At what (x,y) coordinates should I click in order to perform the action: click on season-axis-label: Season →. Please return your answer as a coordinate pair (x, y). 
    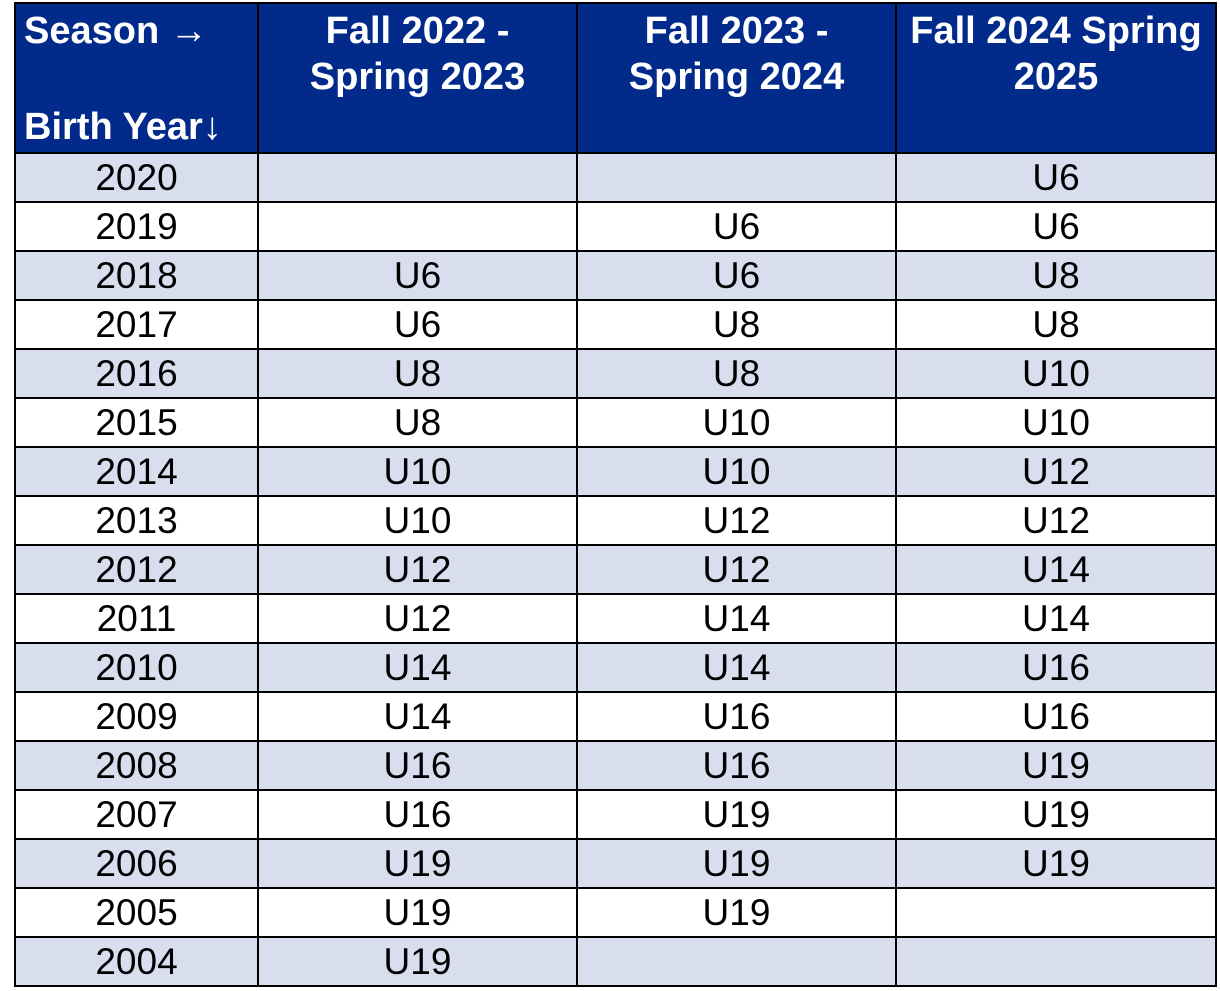
    Looking at the image, I should click on (116, 31).